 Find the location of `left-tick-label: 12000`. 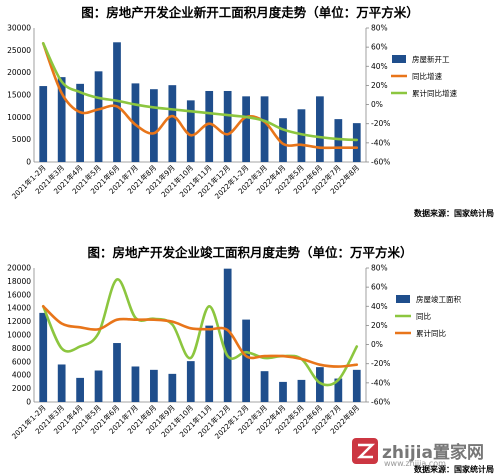

left-tick-label: 12000 is located at coordinates (19, 321).